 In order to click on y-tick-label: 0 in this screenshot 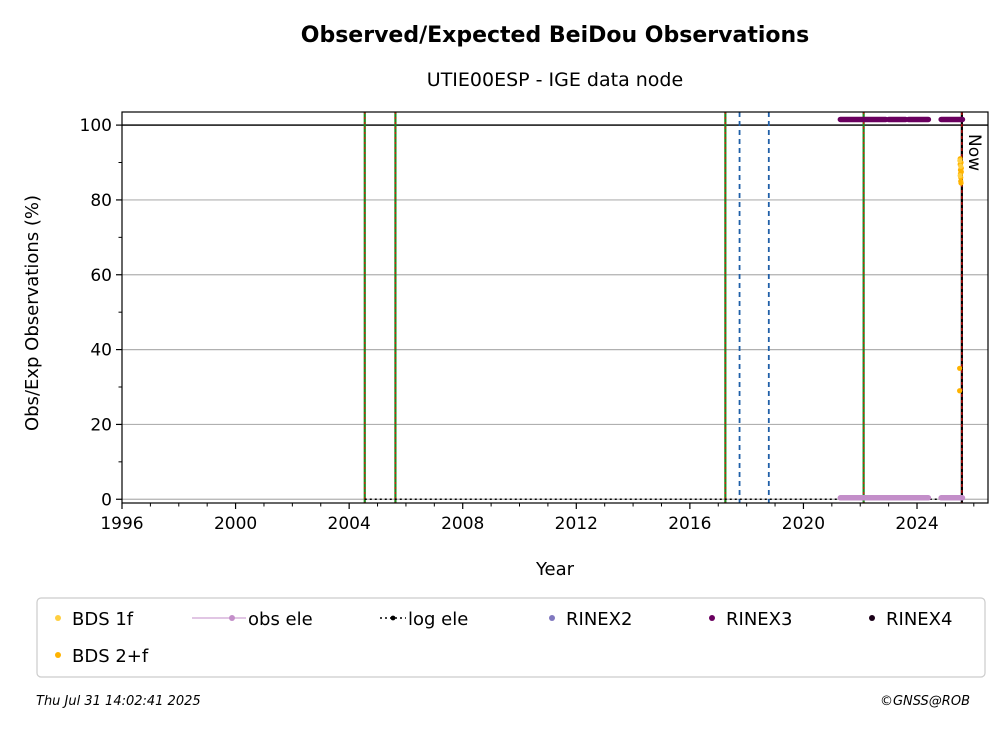, I will do `click(106, 500)`.